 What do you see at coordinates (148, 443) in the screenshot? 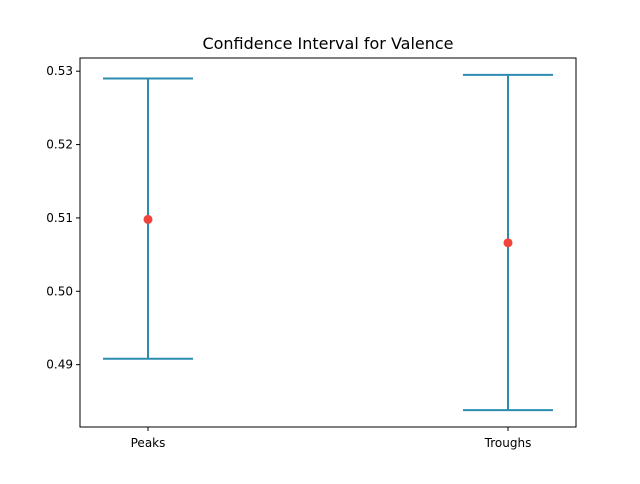
I see `x-tick-label: Peaks` at bounding box center [148, 443].